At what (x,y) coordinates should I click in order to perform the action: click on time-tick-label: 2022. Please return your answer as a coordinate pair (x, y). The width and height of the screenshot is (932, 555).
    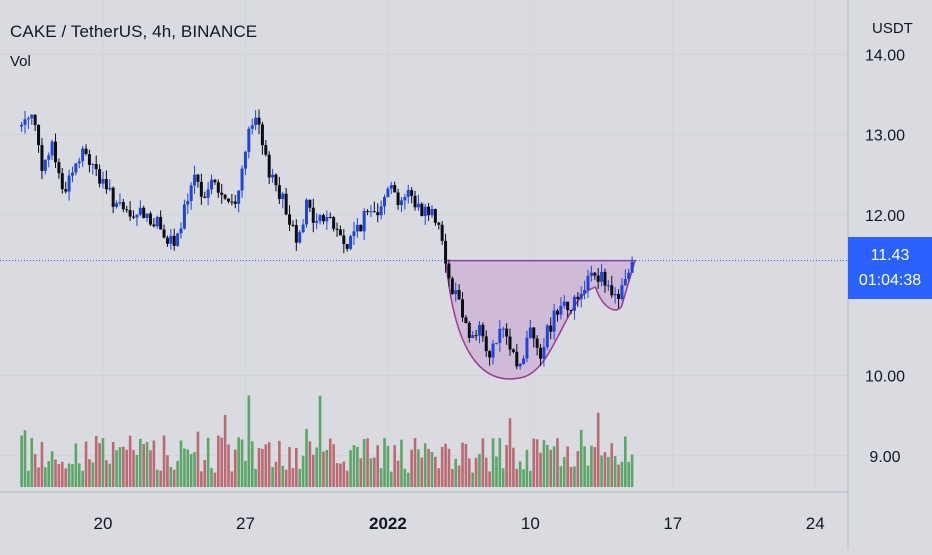
    Looking at the image, I should click on (388, 523).